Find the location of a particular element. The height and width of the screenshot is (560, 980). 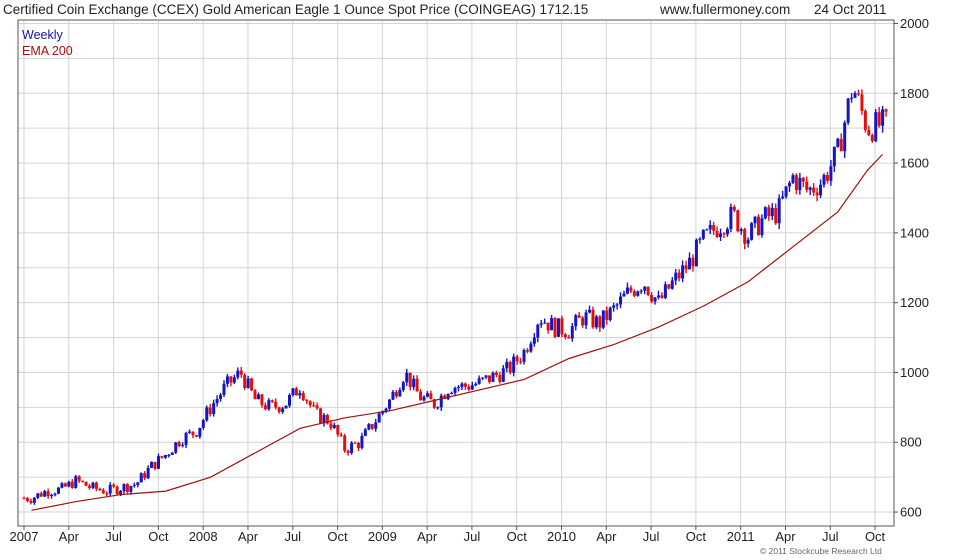

y-tick-label: 600 is located at coordinates (911, 512).